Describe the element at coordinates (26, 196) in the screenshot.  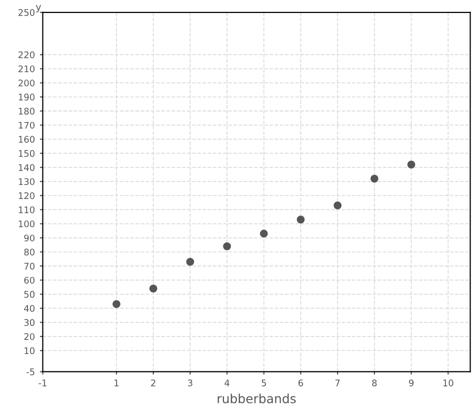
I see `y-tick-label: 120` at that location.